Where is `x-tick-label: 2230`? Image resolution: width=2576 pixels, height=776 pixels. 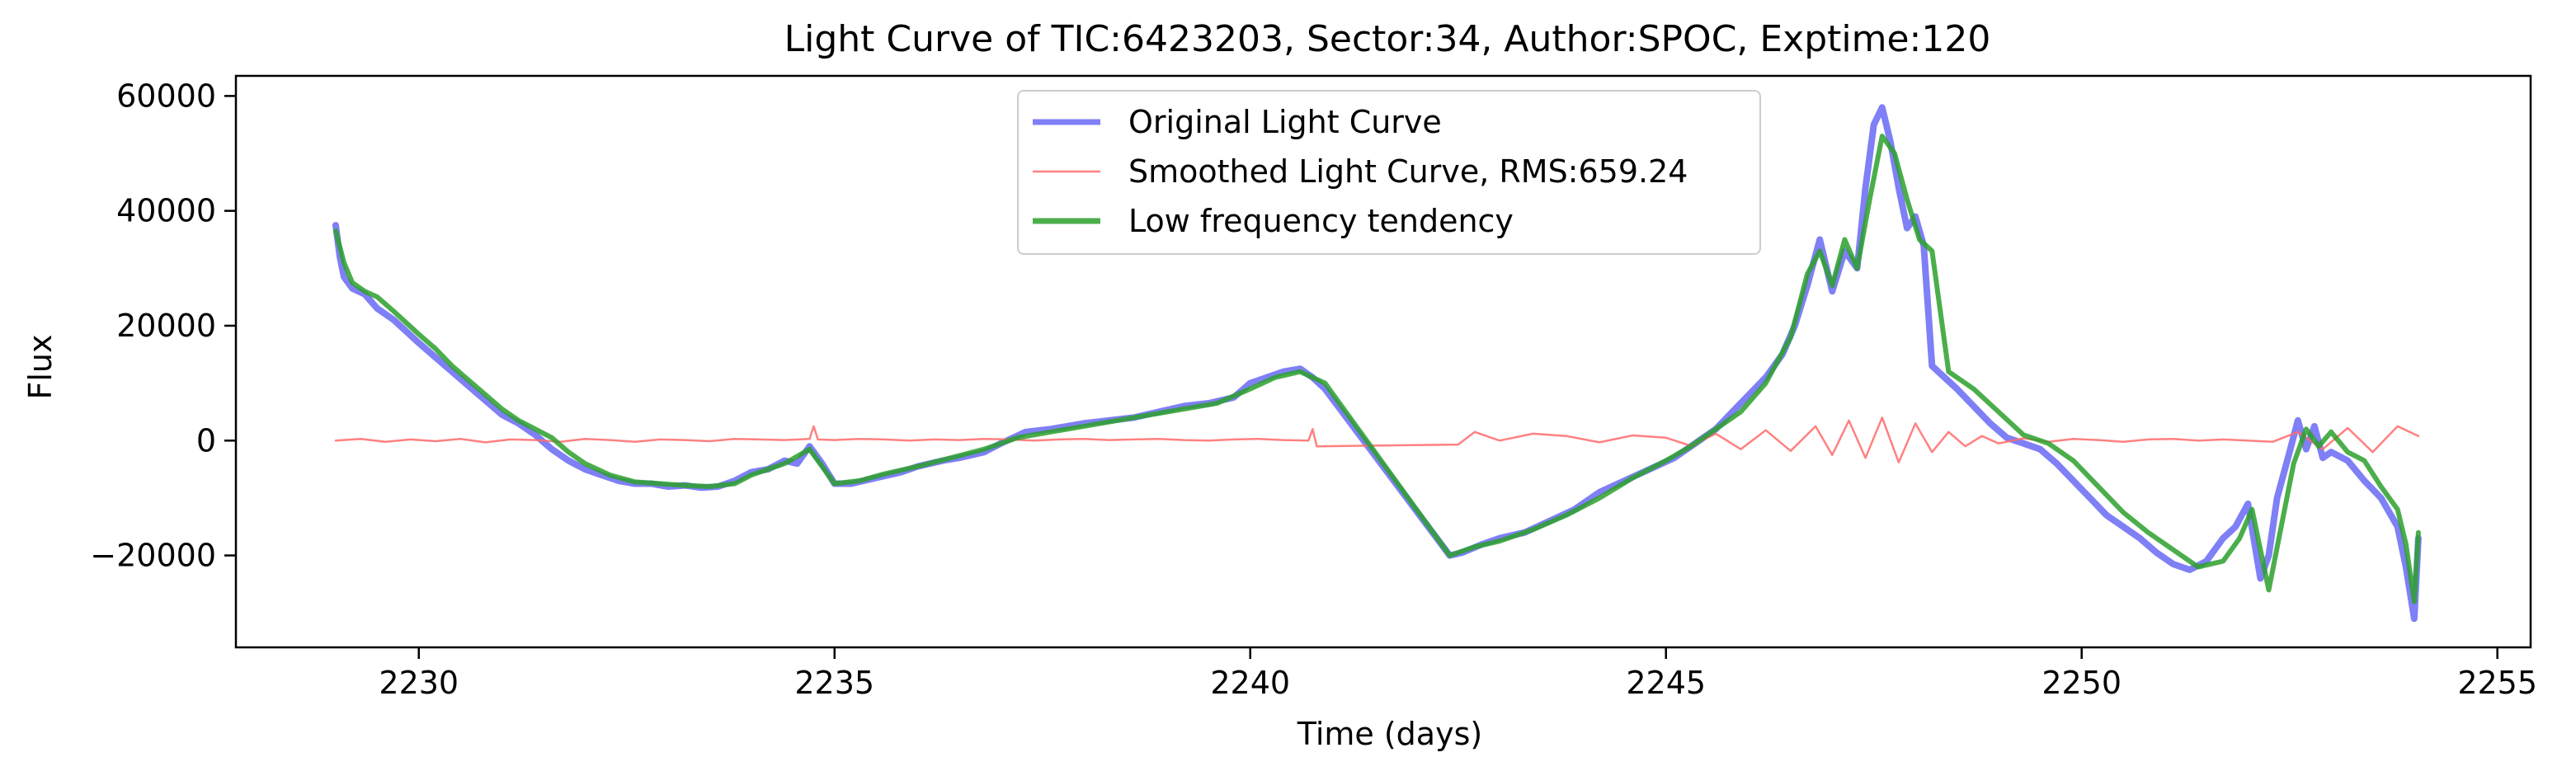 x-tick-label: 2230 is located at coordinates (419, 683).